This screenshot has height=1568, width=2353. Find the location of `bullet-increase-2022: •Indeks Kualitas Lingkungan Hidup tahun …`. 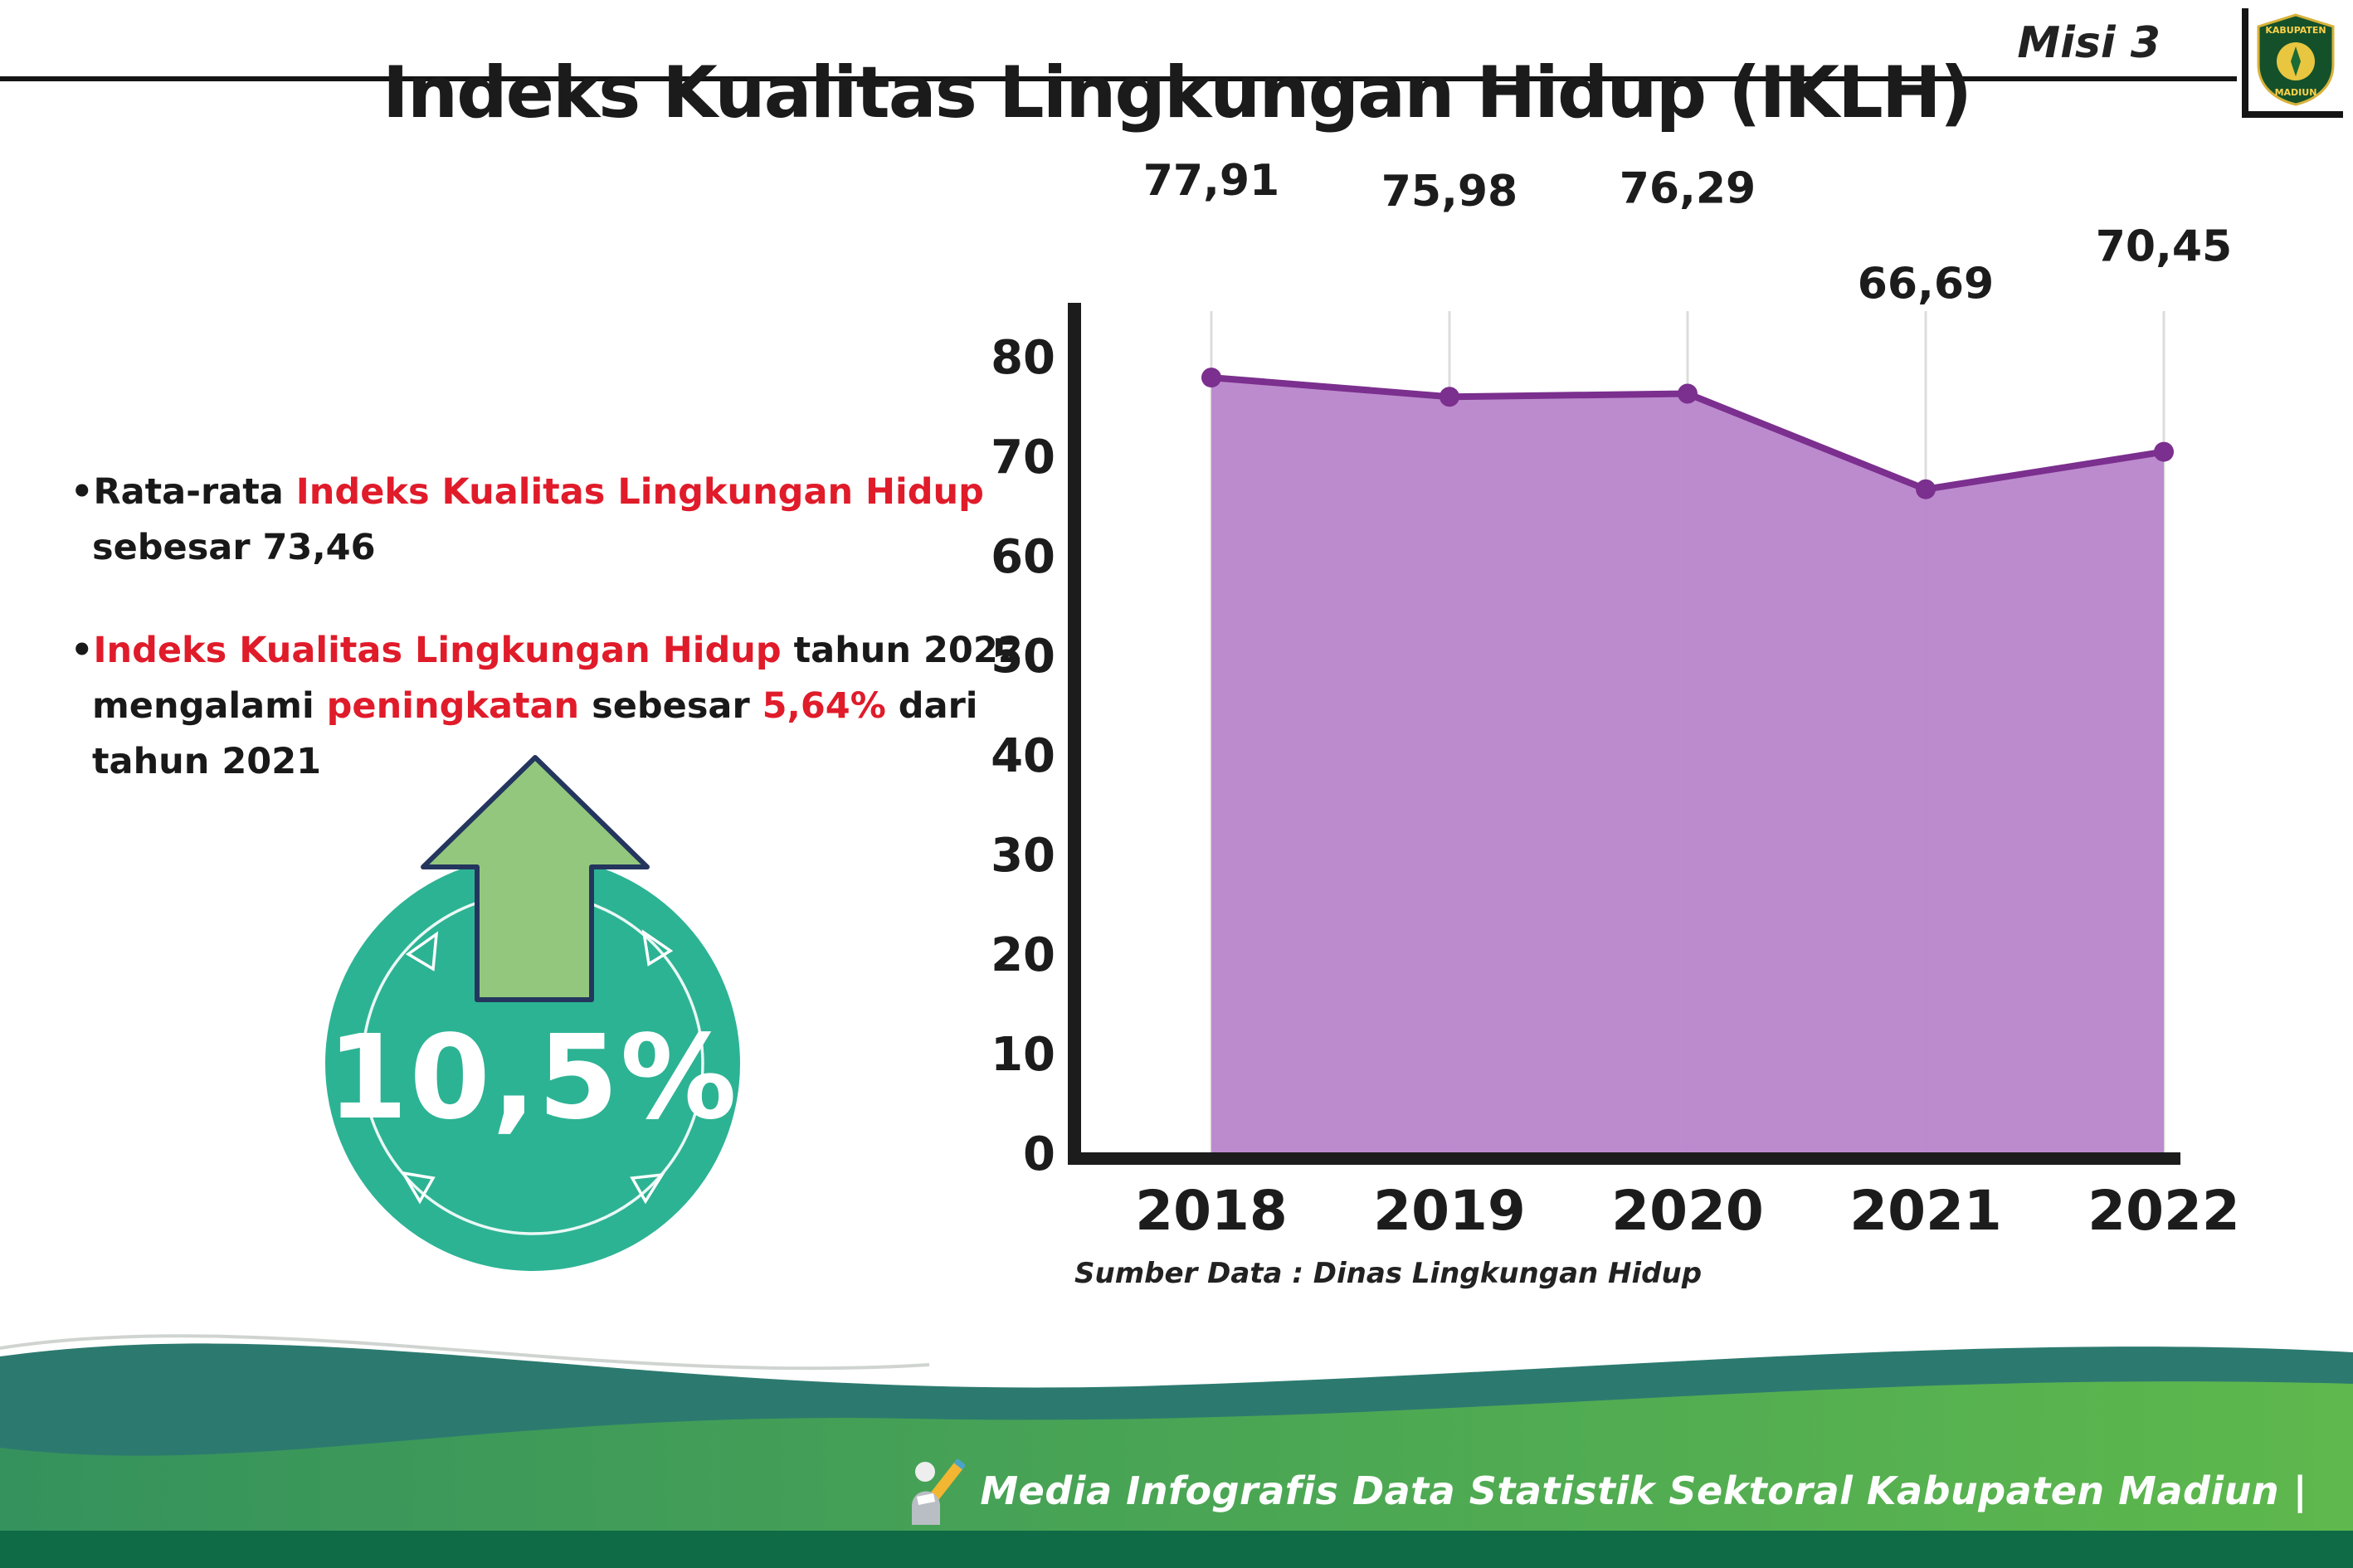

bullet-increase-2022: •Indeks Kualitas Lingkungan Hidup tahun … is located at coordinates (552, 706).